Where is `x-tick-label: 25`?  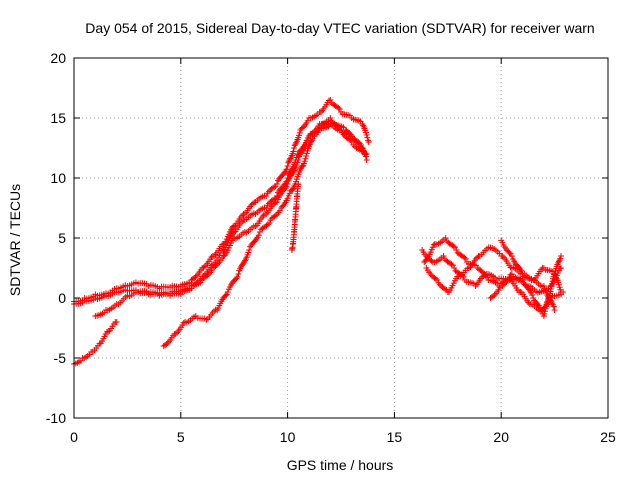 x-tick-label: 25 is located at coordinates (608, 437).